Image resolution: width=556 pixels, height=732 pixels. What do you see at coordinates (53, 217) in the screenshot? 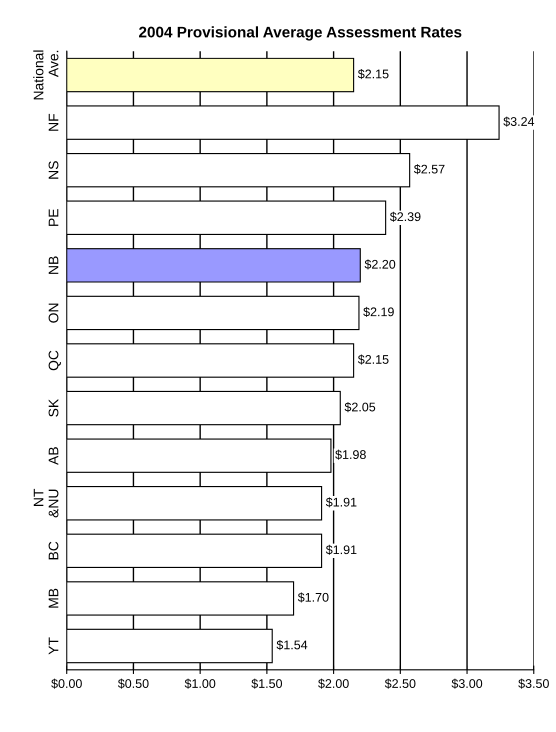
I see `y-tick-label: PE` at bounding box center [53, 217].